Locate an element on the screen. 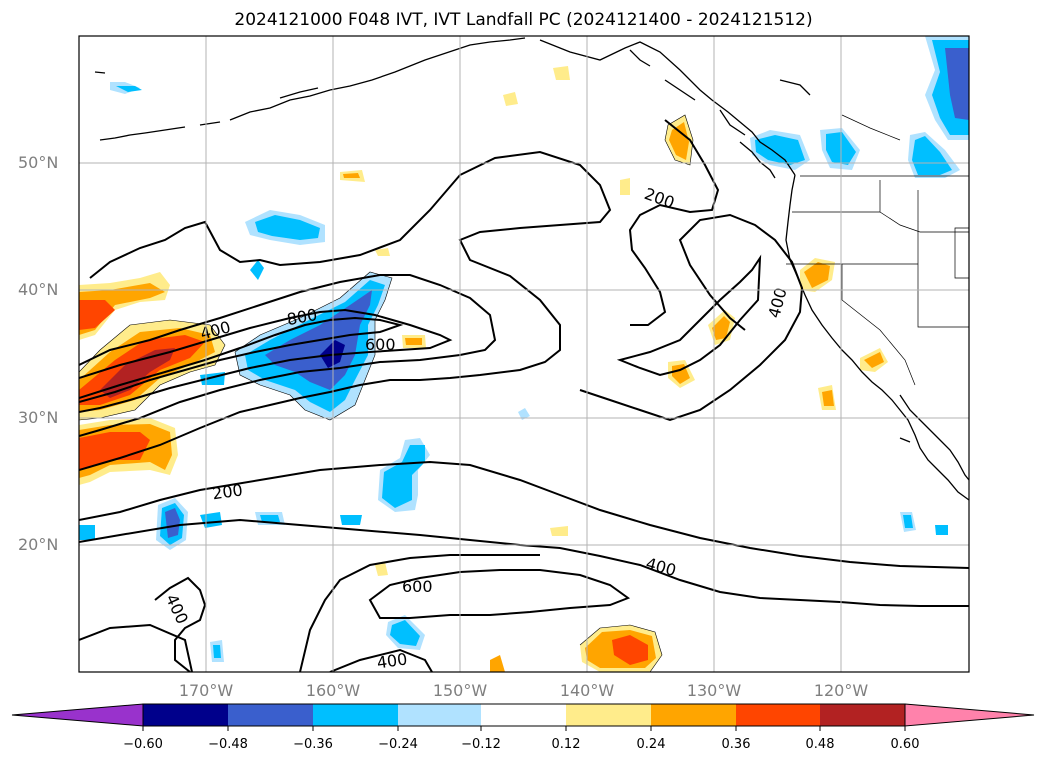  political-boundaries is located at coordinates (877, 250).